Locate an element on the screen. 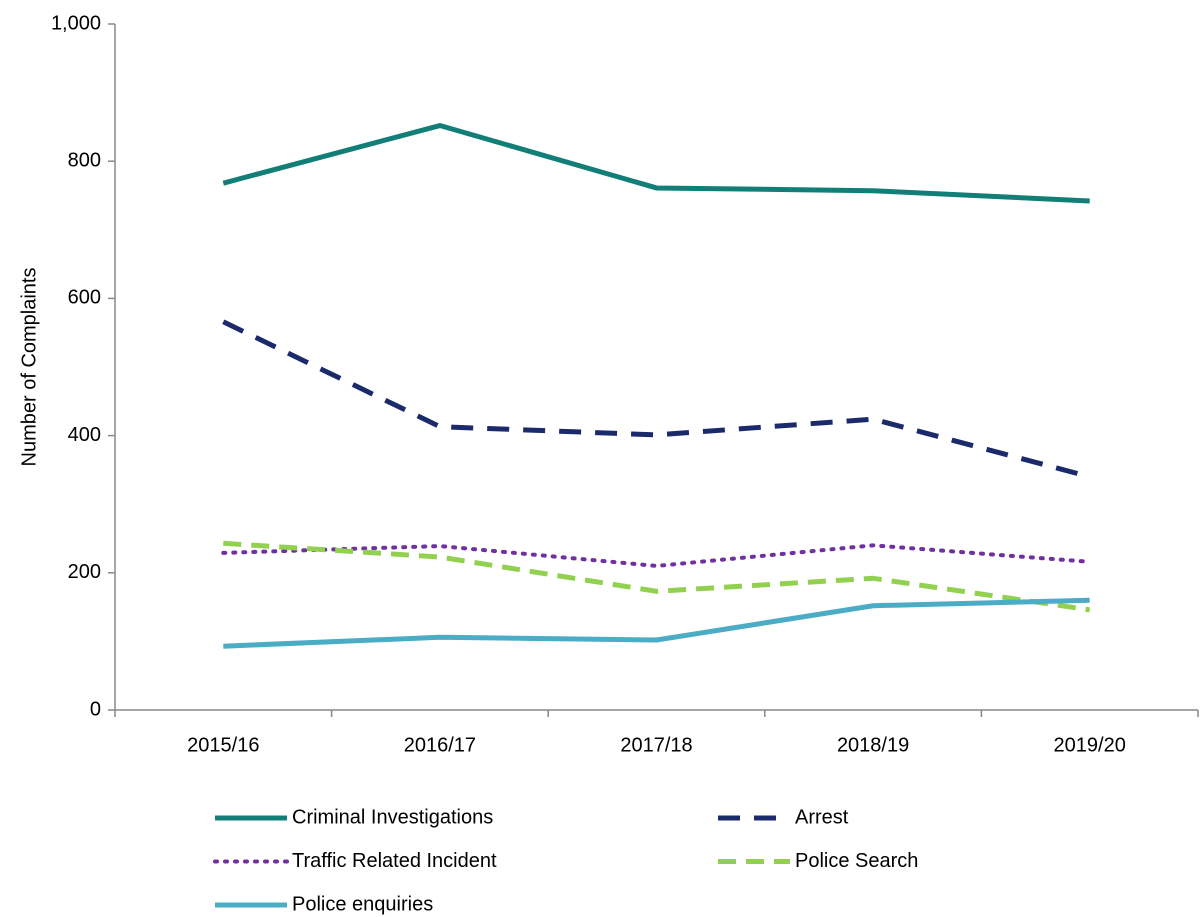 Image resolution: width=1200 pixels, height=917 pixels. y-tick-label: 400 is located at coordinates (84, 435).